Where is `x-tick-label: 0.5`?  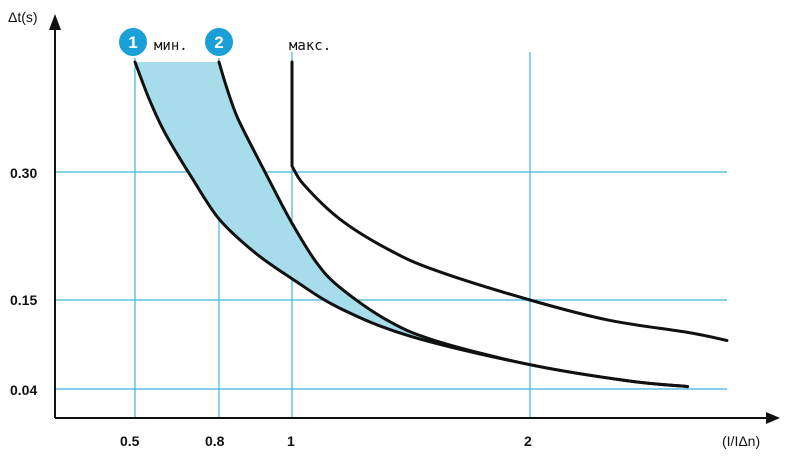
x-tick-label: 0.5 is located at coordinates (130, 441).